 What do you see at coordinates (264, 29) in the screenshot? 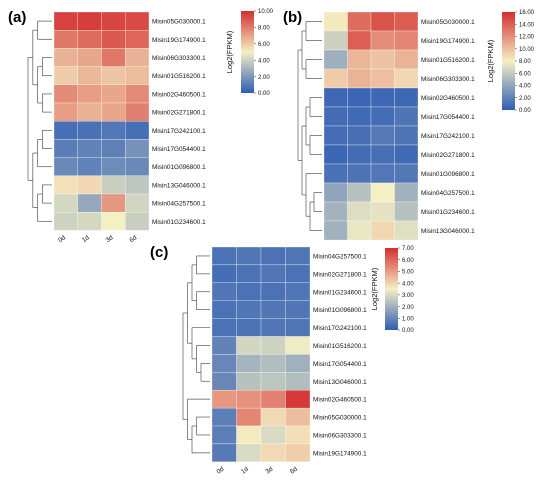
I see `colorbar-tick-label: 8.00` at bounding box center [264, 29].